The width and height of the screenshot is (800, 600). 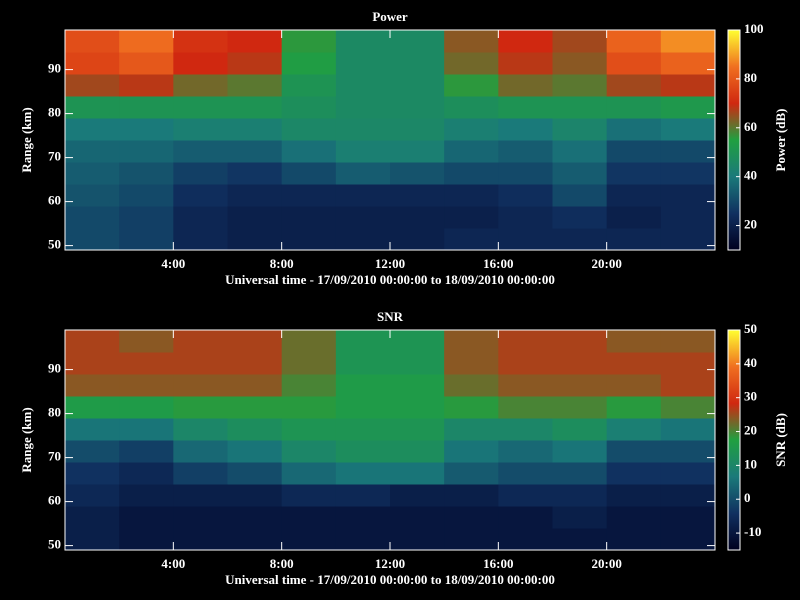 What do you see at coordinates (750, 126) in the screenshot?
I see `colorbar-tick-label: 60` at bounding box center [750, 126].